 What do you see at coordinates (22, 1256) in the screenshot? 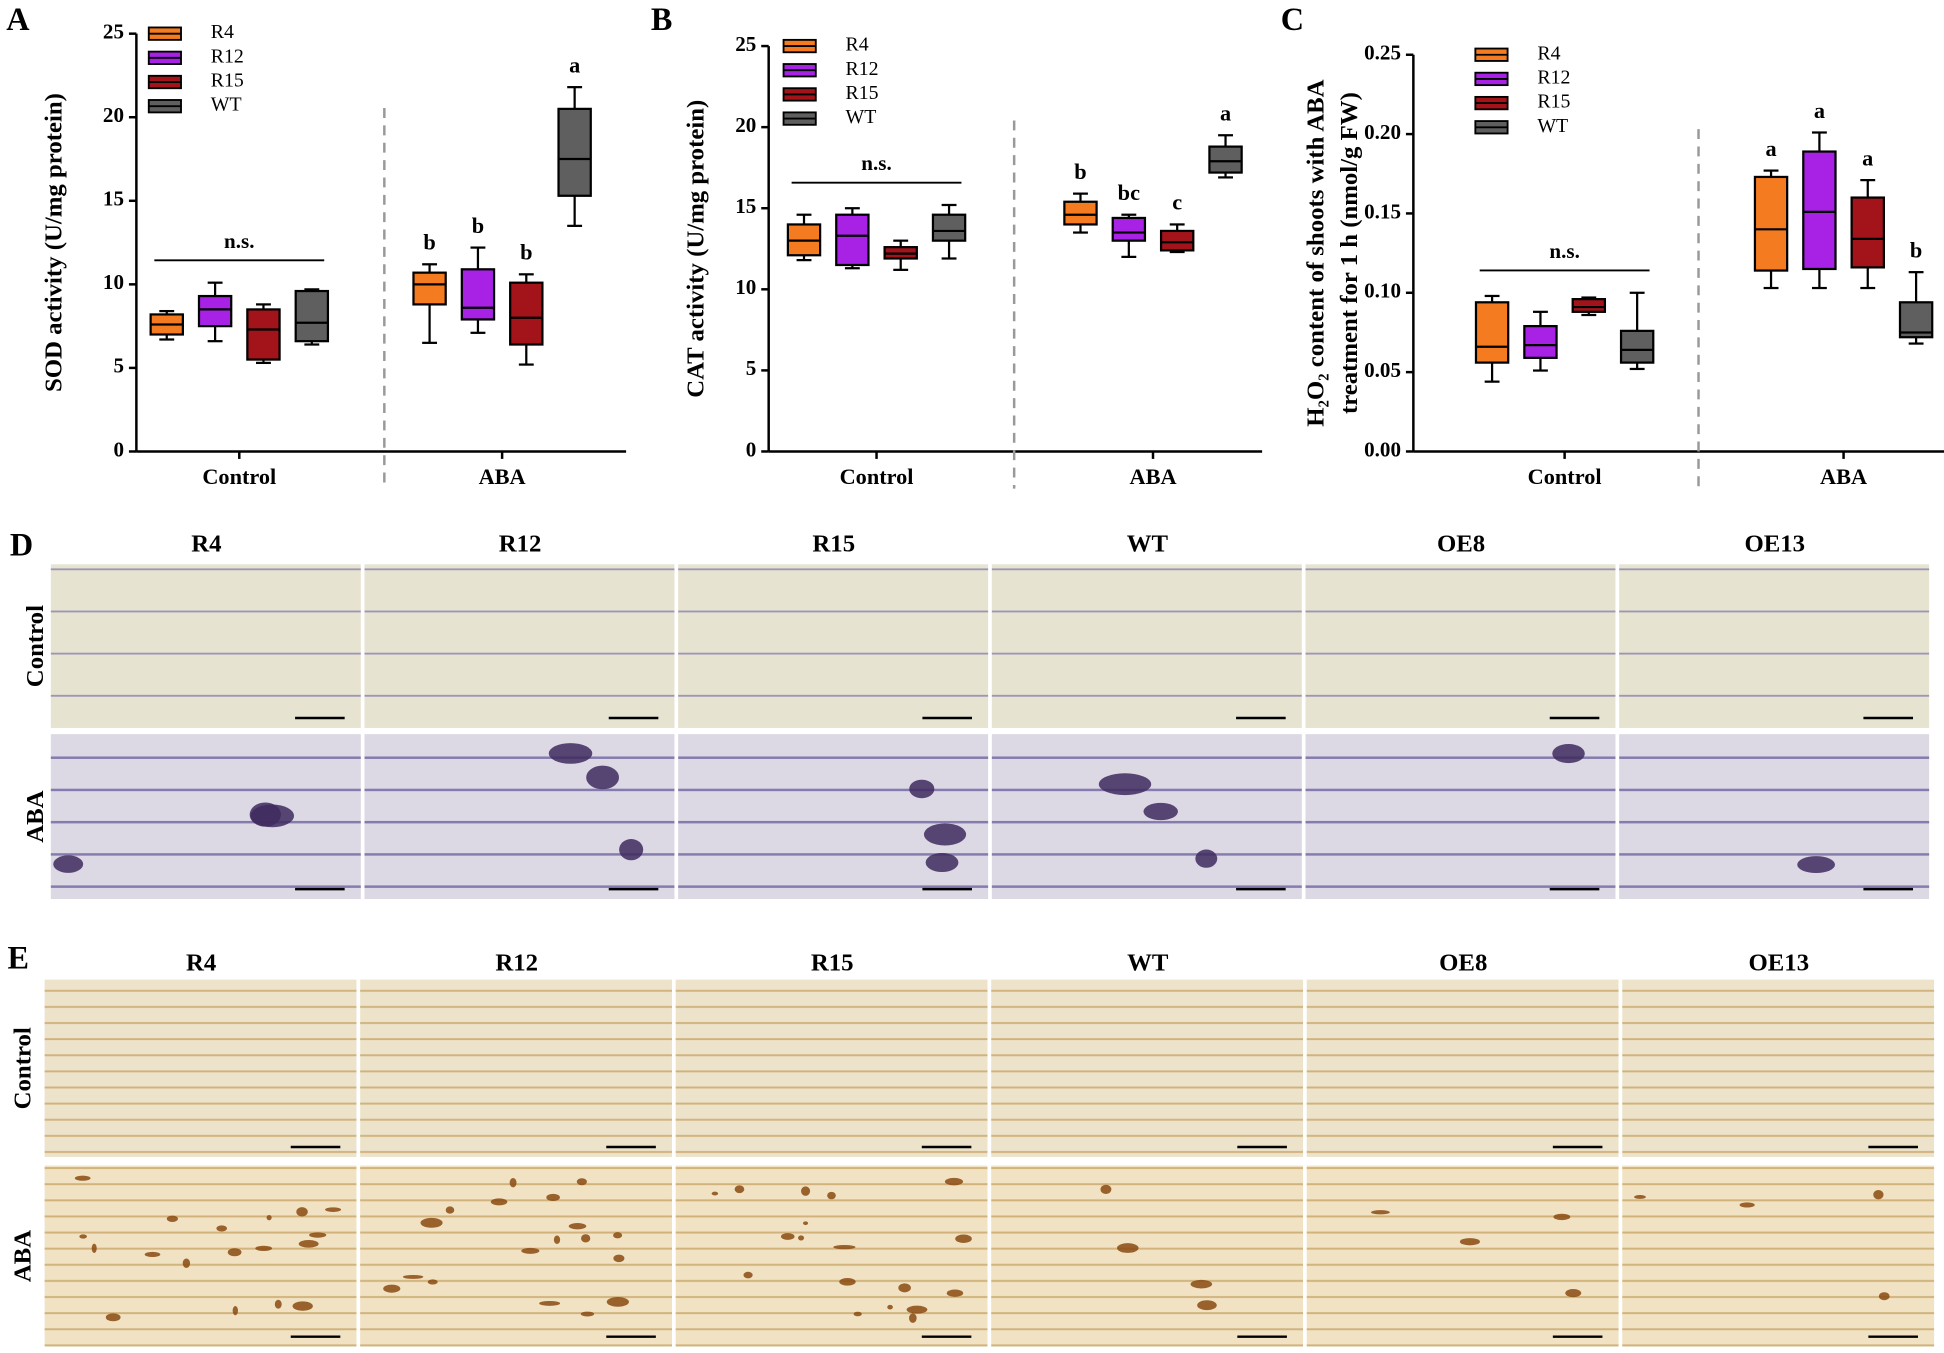
I see `row-label: ABA` at bounding box center [22, 1256].